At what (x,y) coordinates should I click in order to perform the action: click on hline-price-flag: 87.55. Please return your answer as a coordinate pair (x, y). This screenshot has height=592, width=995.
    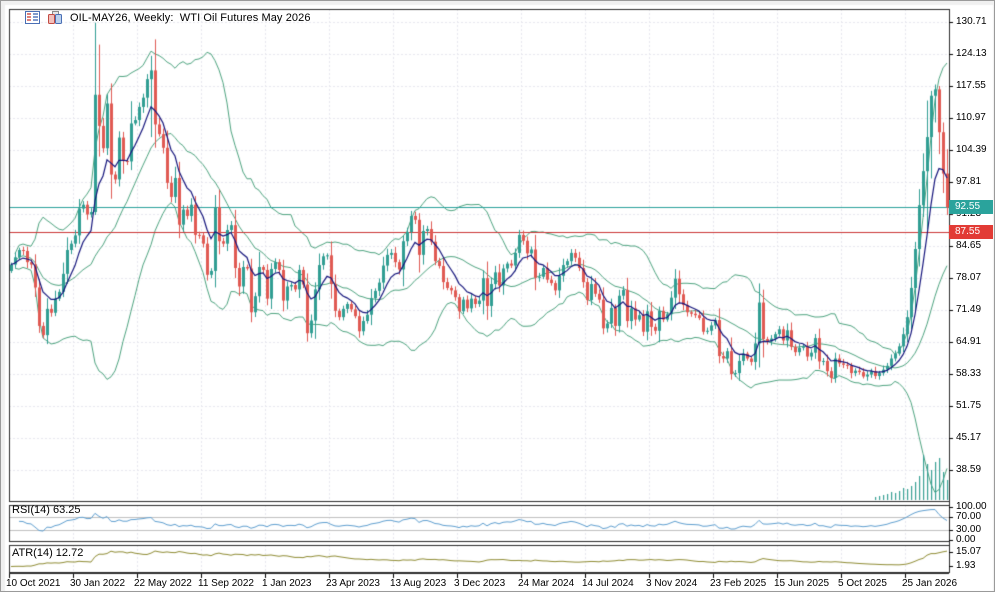
    Looking at the image, I should click on (971, 232).